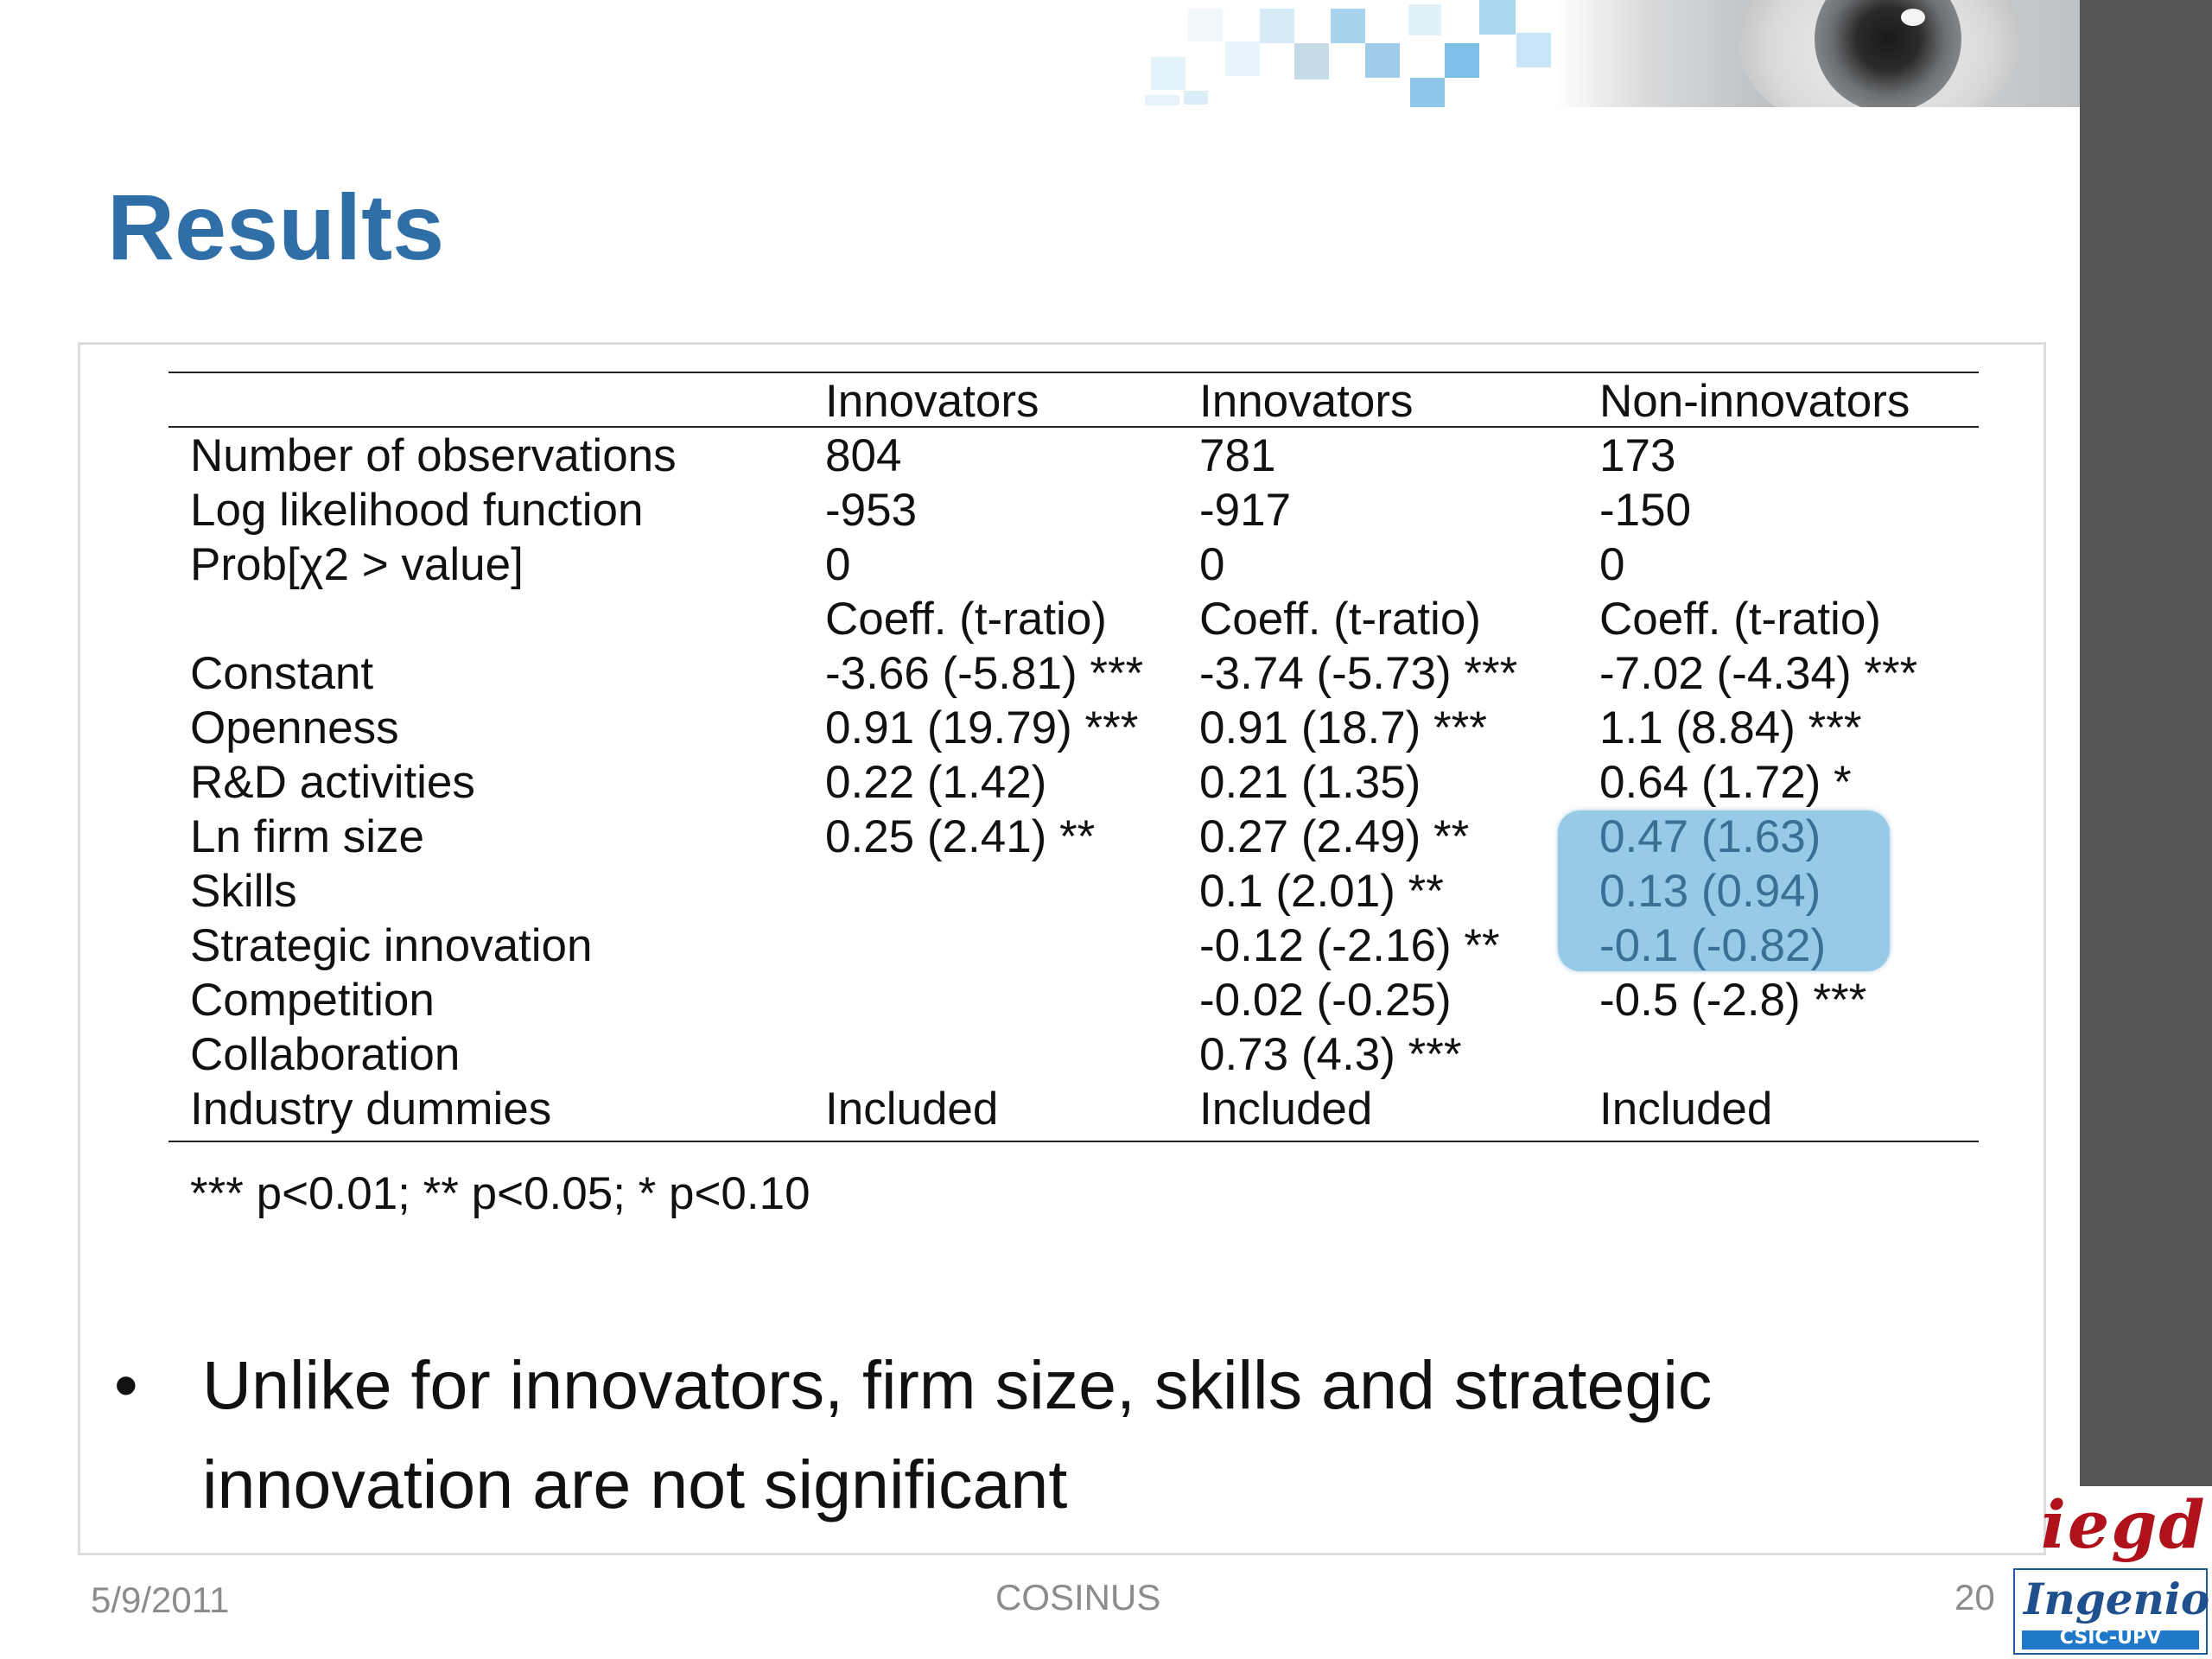 This screenshot has width=2212, height=1659. What do you see at coordinates (1754, 401) in the screenshot?
I see `header-cell-non-innovators: Non-innovators` at bounding box center [1754, 401].